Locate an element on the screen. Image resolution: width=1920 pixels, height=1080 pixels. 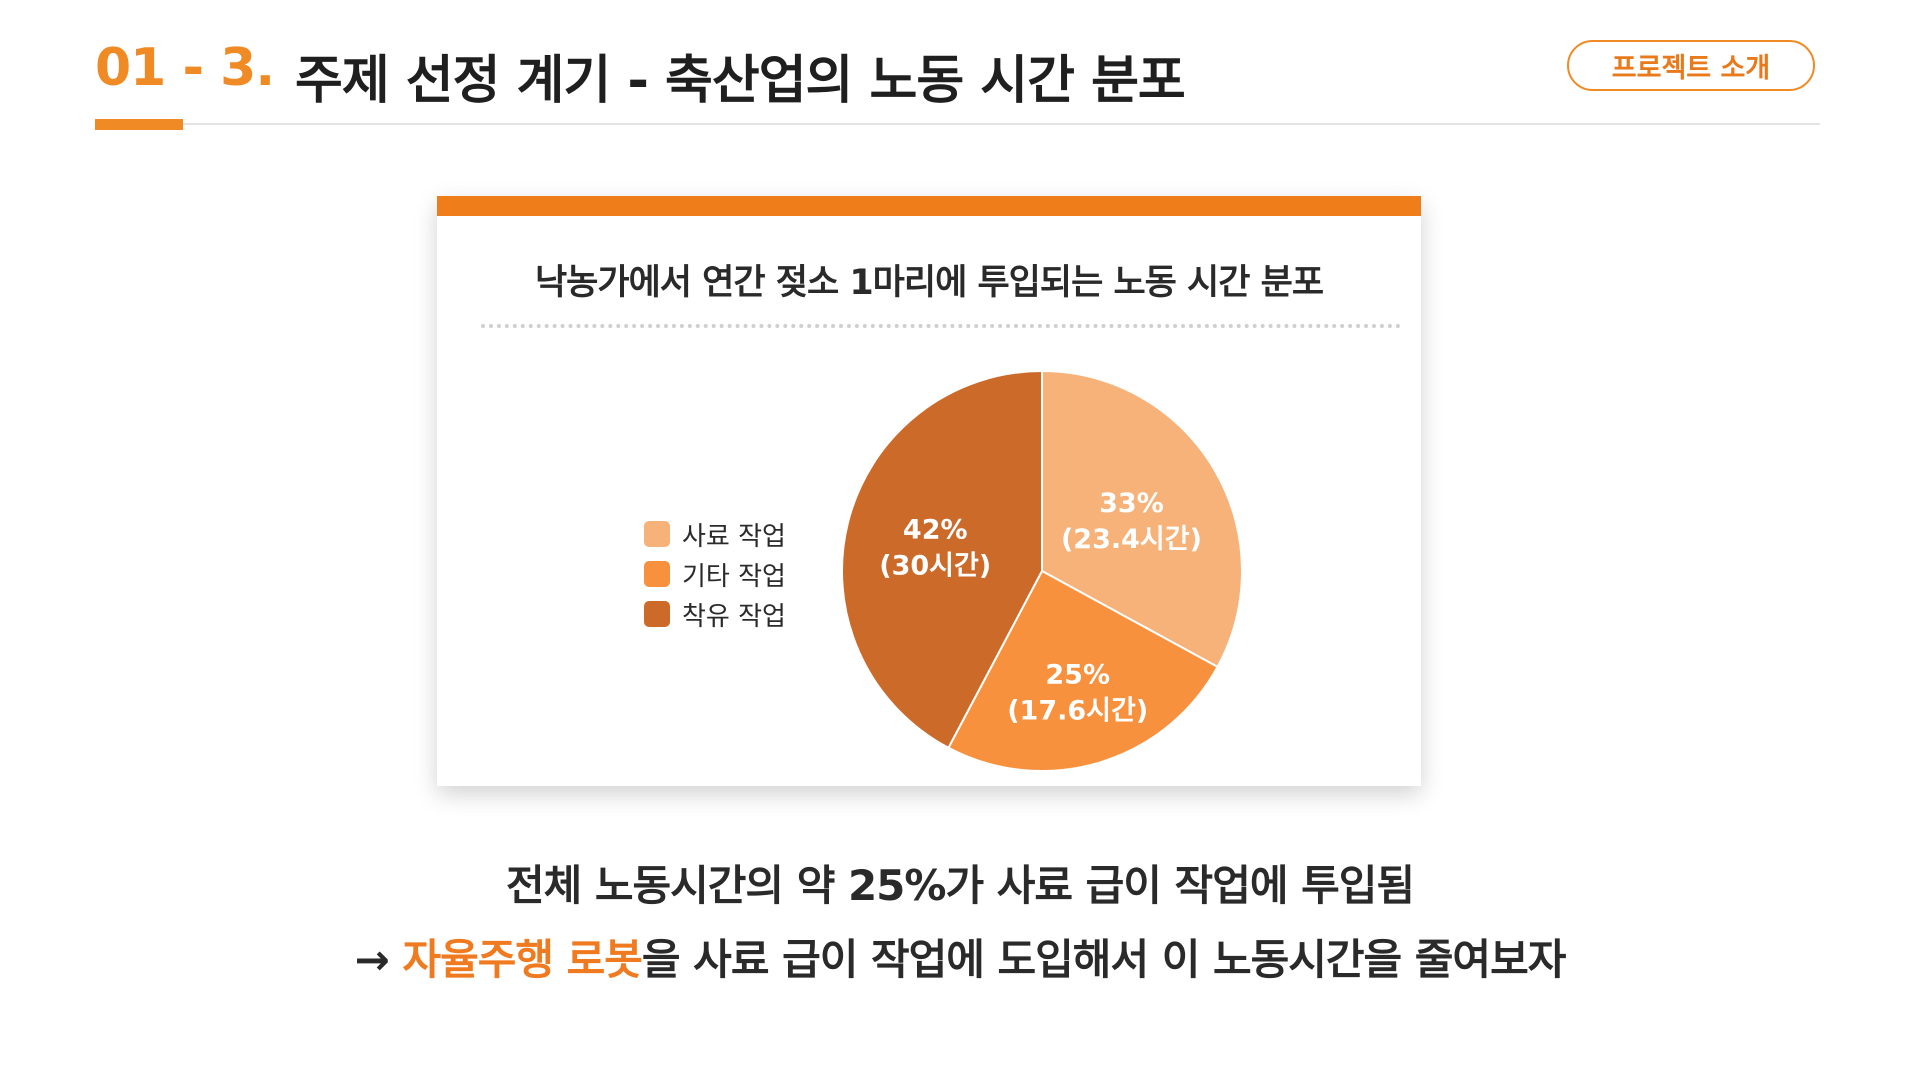
summary-text: 전체 노동시간의 약 25%가 사료 급이 작업에 투입됨 is located at coordinates (960, 885).